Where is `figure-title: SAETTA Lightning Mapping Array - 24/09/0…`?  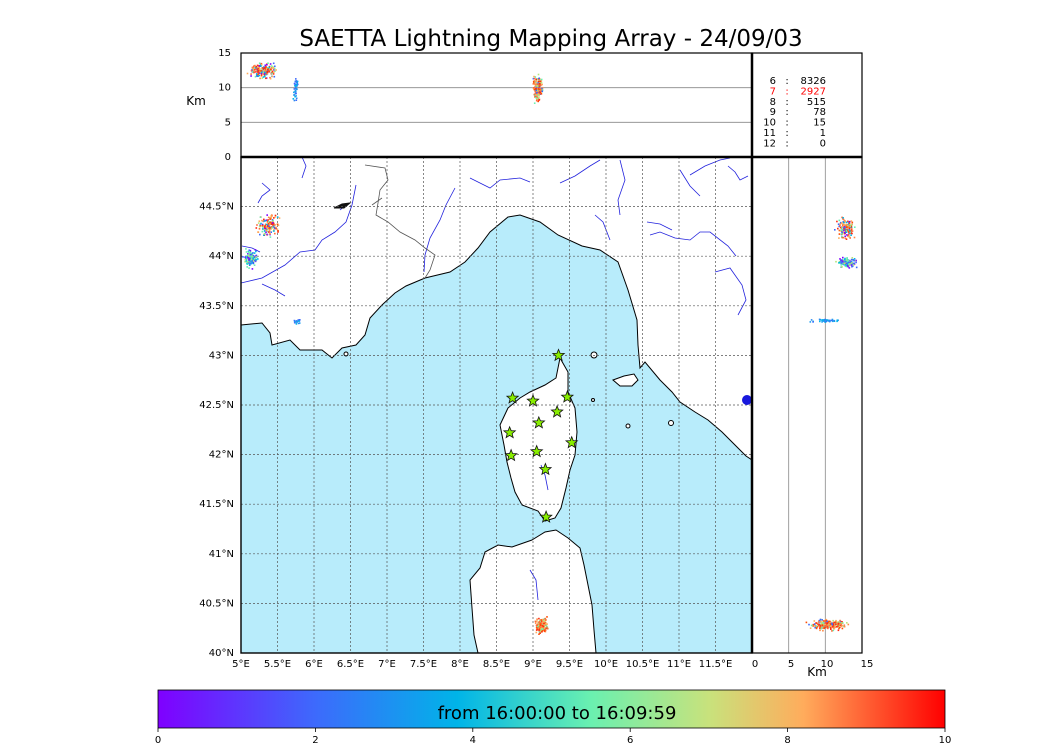 figure-title: SAETTA Lightning Mapping Array - 24/09/0… is located at coordinates (550, 39).